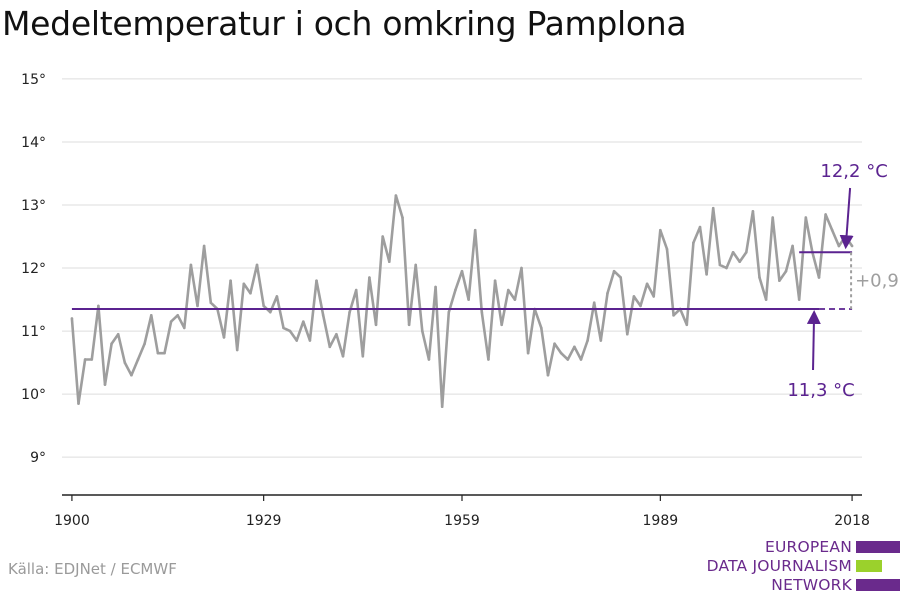 The width and height of the screenshot is (900, 600). Describe the element at coordinates (33, 269) in the screenshot. I see `y-tick-label: 12°` at that location.